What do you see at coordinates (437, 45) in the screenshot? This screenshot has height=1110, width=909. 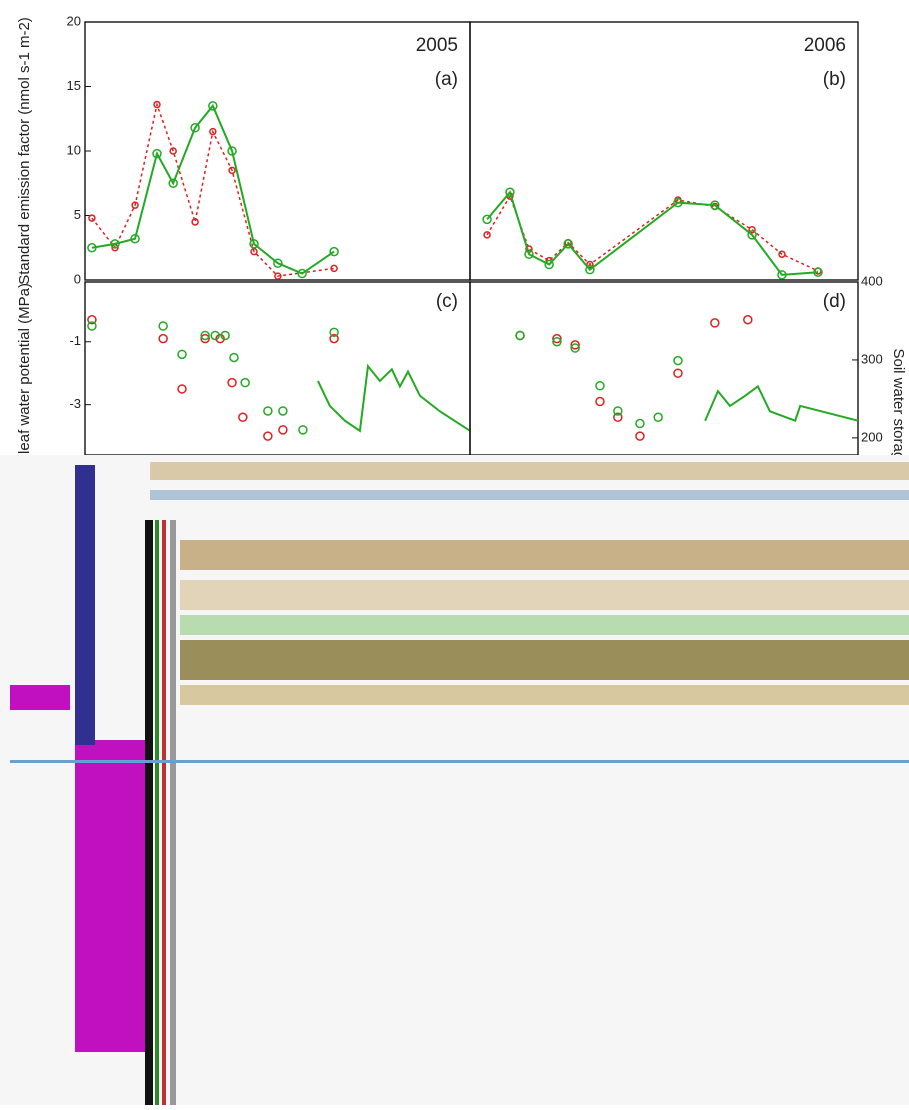 I see `panel-year: 2005` at bounding box center [437, 45].